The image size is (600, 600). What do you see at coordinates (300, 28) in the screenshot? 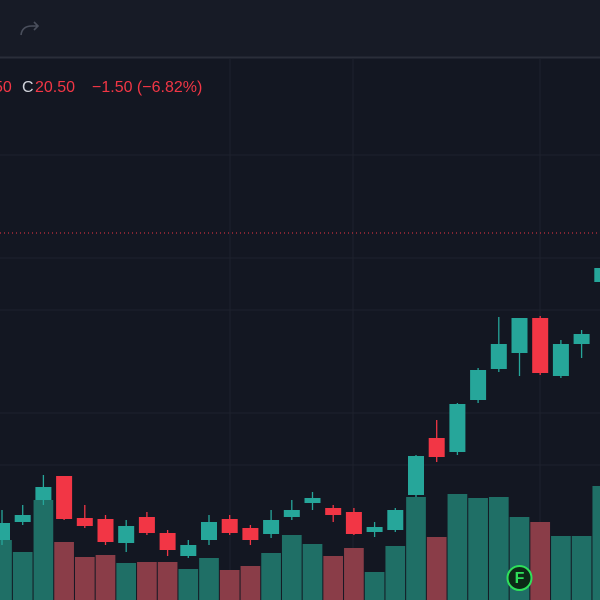
I see `toolbar` at bounding box center [300, 28].